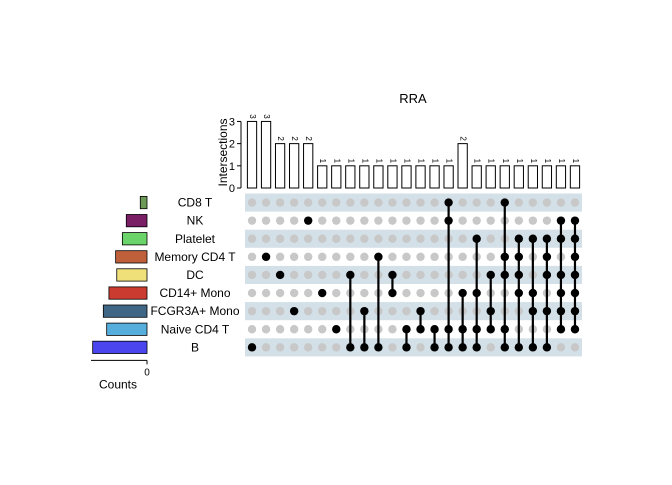 This screenshot has width=672, height=485. What do you see at coordinates (294, 138) in the screenshot?
I see `intersection-count-label: 2` at bounding box center [294, 138].